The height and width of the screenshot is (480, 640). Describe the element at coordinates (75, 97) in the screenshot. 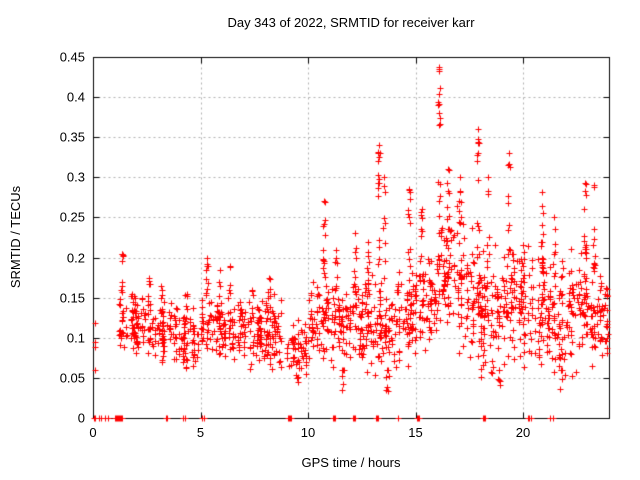

I see `y-tick-label: 0.4` at that location.